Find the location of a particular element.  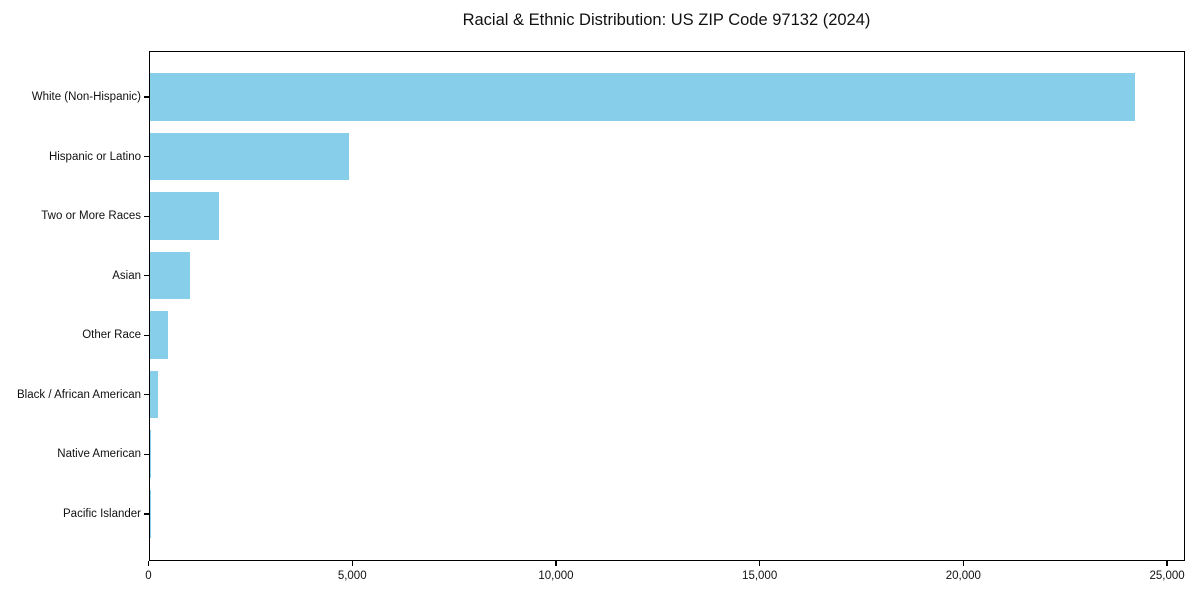

x-tick-label-0: 0 is located at coordinates (148, 576).